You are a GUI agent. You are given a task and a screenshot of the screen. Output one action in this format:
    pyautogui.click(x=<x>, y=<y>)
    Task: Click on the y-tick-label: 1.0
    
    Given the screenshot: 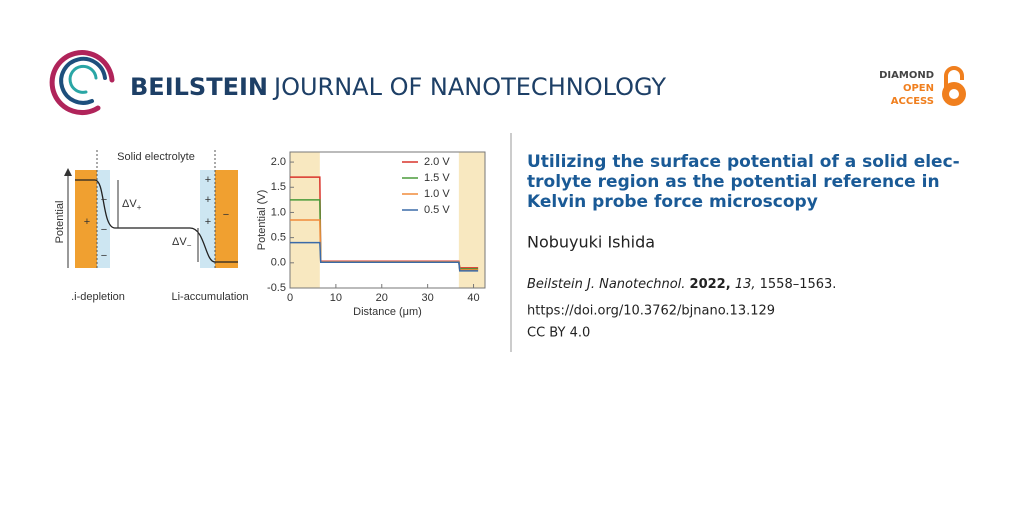 What is the action you would take?
    pyautogui.click(x=278, y=212)
    